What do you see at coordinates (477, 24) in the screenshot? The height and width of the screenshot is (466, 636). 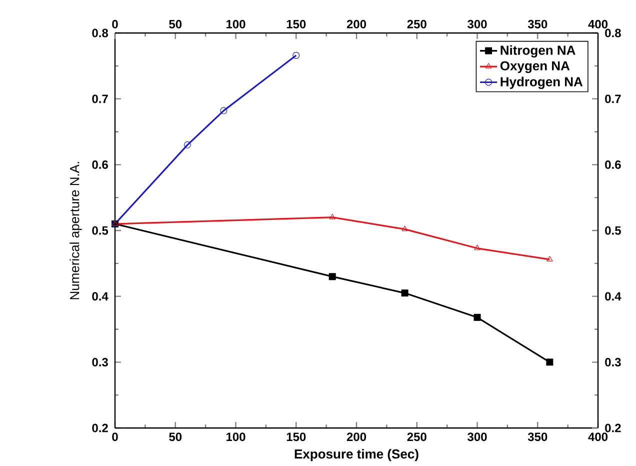 I see `x-tick-label: 300` at bounding box center [477, 24].